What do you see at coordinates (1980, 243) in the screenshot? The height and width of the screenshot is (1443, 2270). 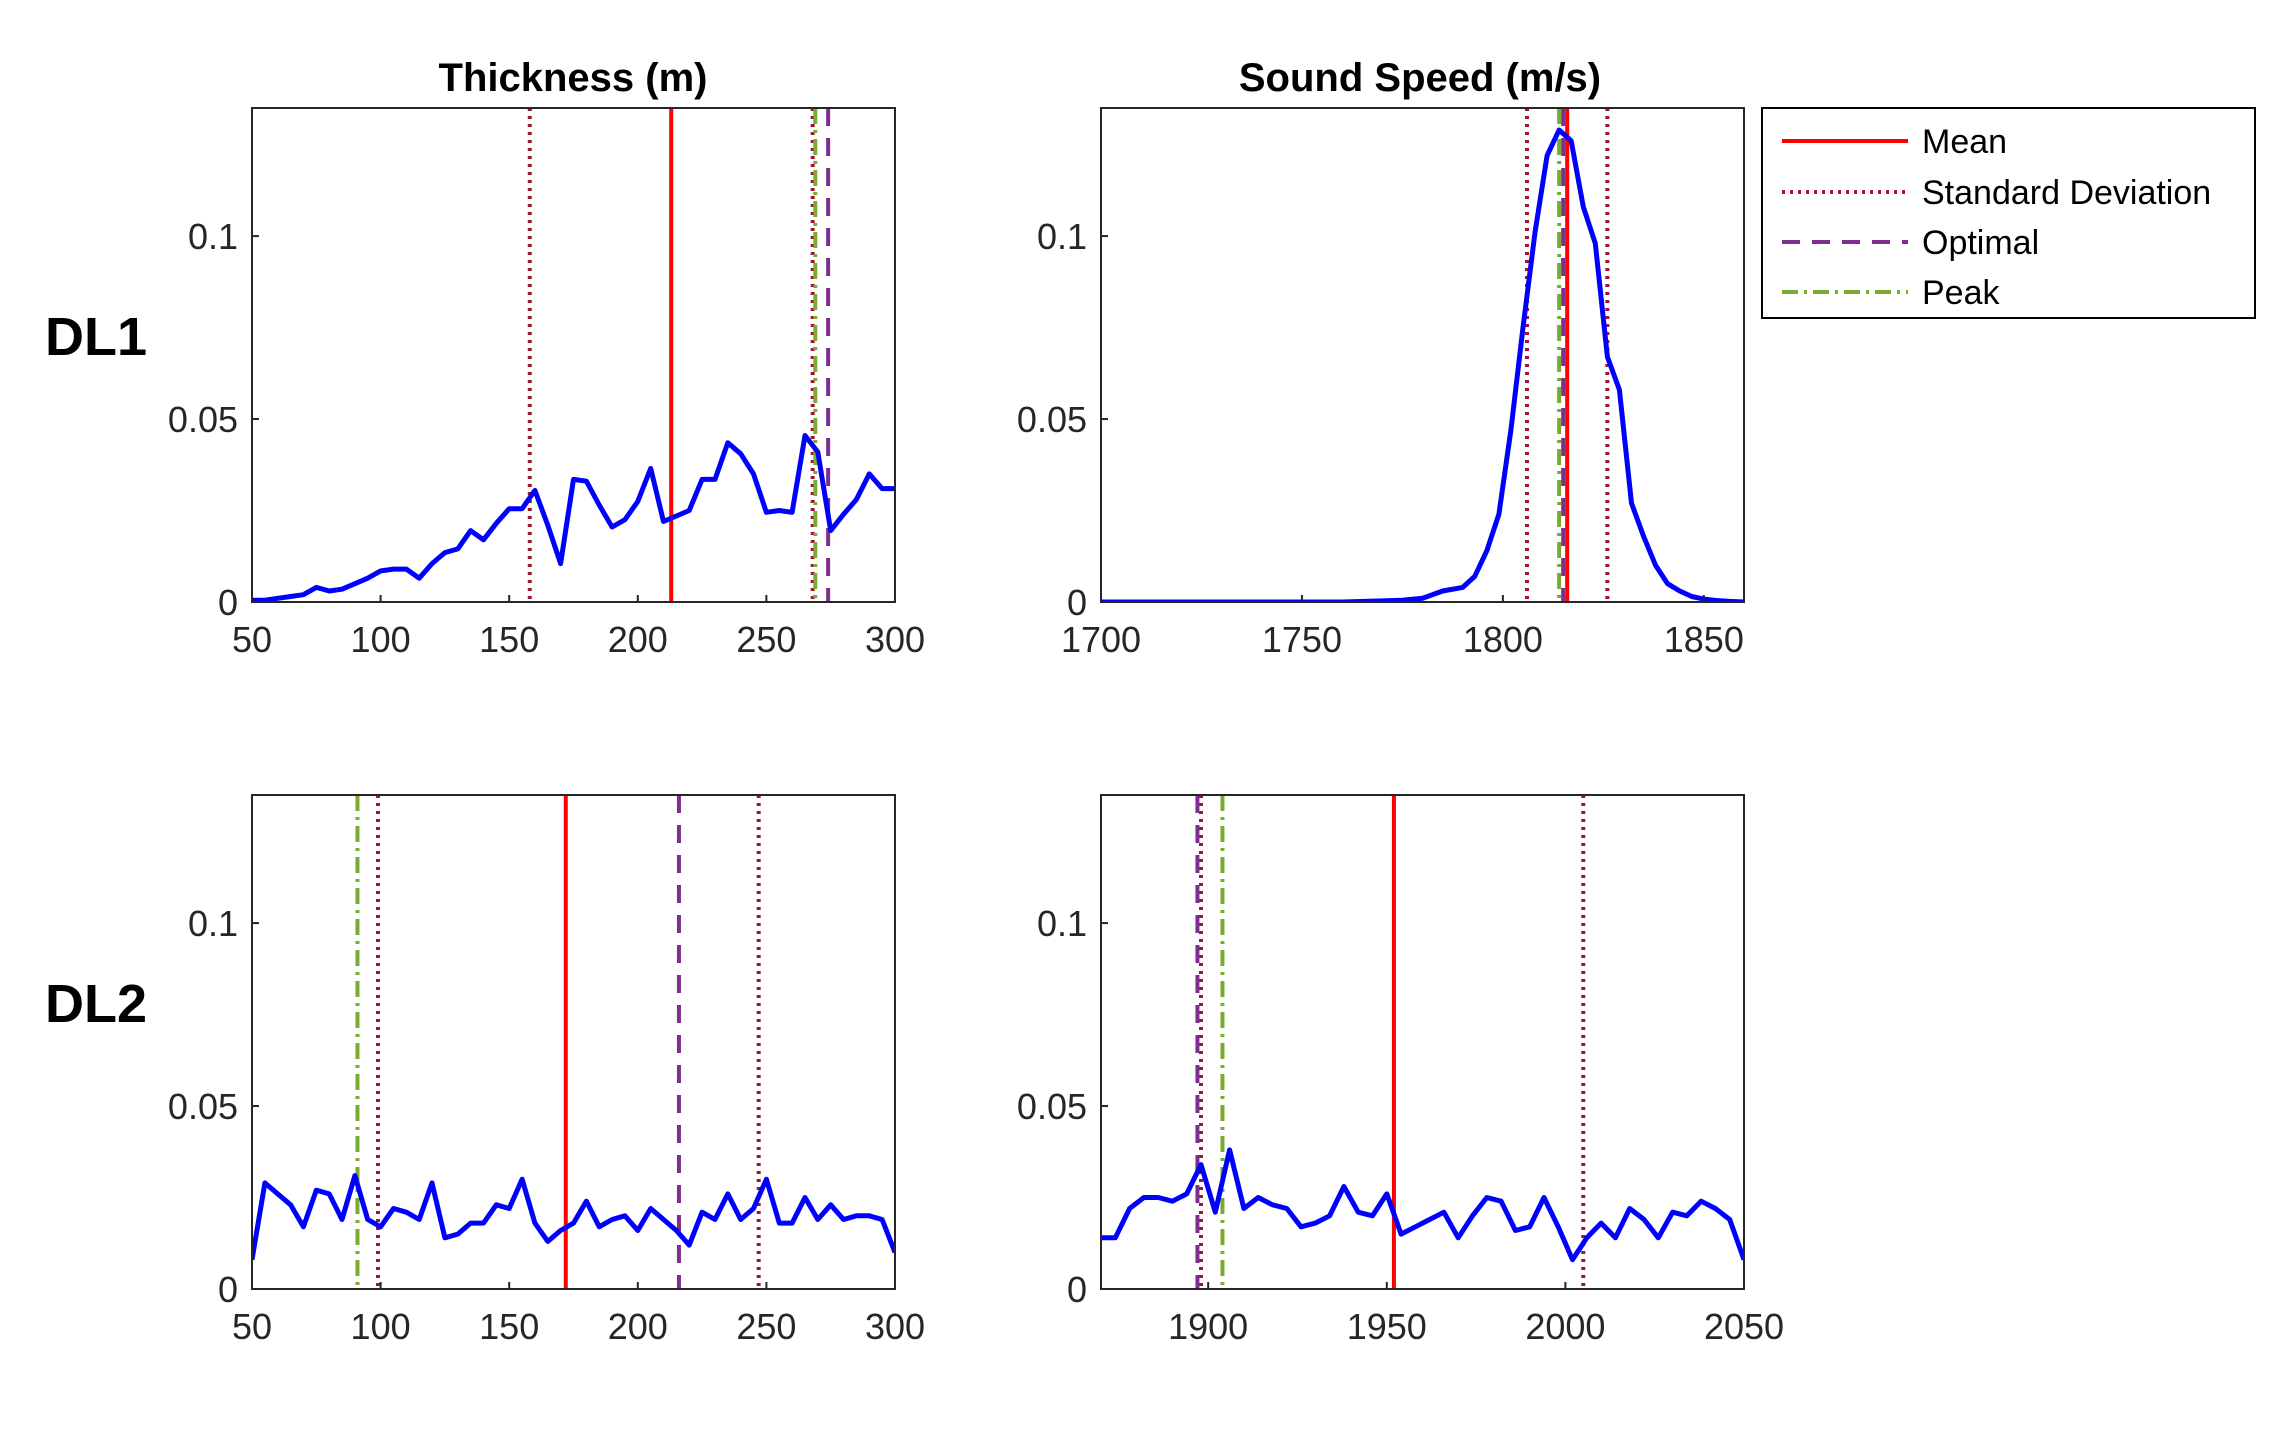 I see `legend-label-optimal: Optimal` at bounding box center [1980, 243].